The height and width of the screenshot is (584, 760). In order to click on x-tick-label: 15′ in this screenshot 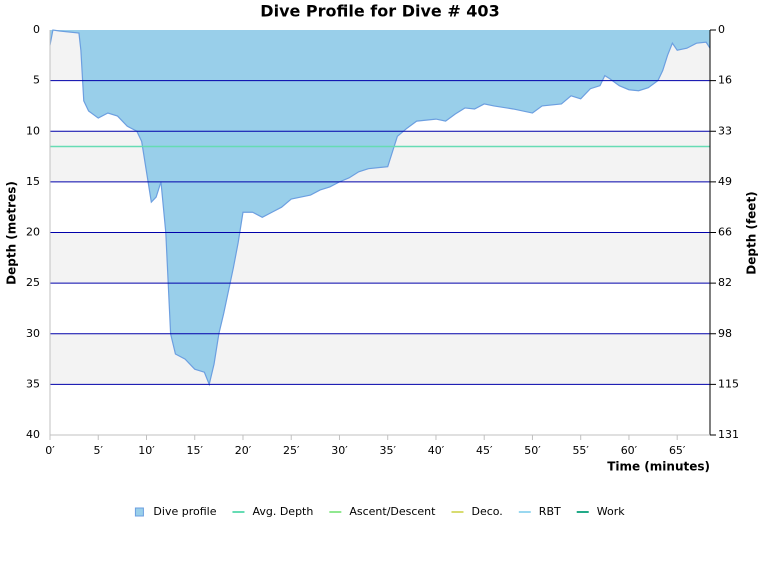, I will do `click(194, 450)`.